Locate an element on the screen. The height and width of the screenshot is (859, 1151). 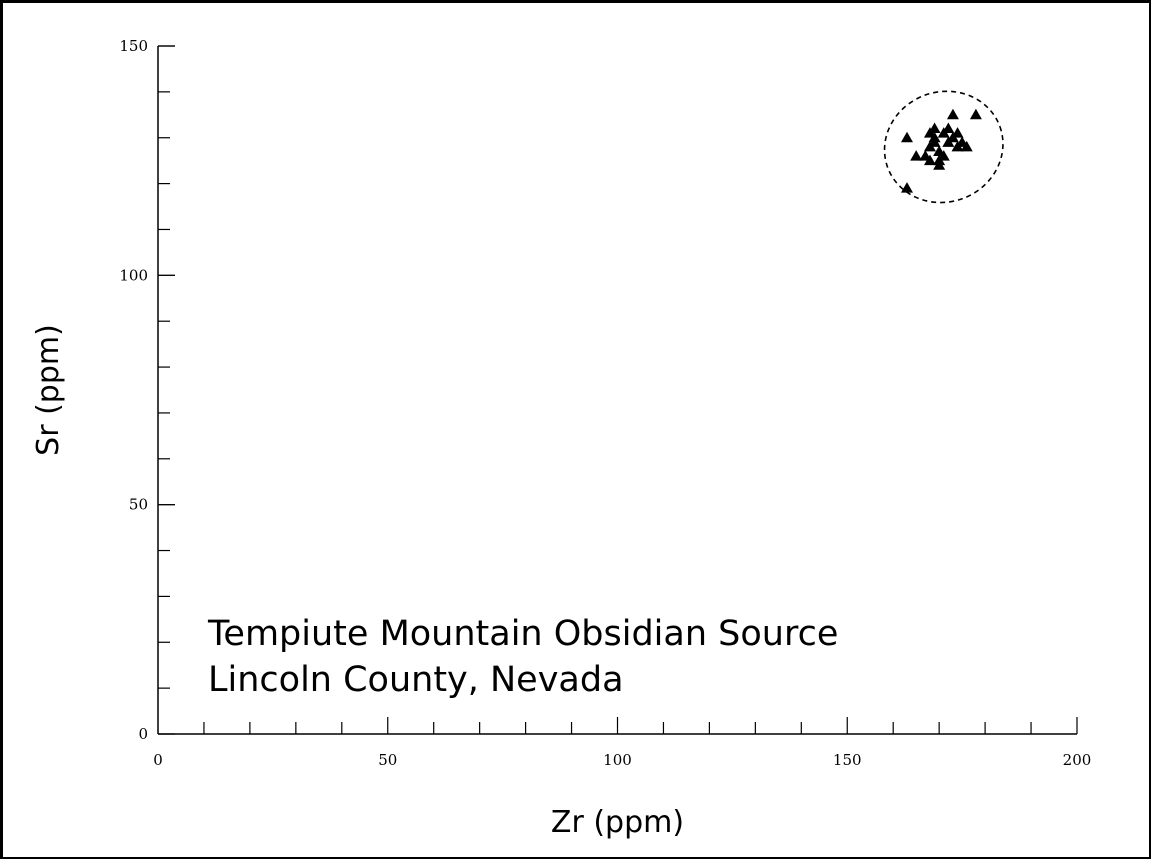
x-tick-label: 200 is located at coordinates (1077, 760).